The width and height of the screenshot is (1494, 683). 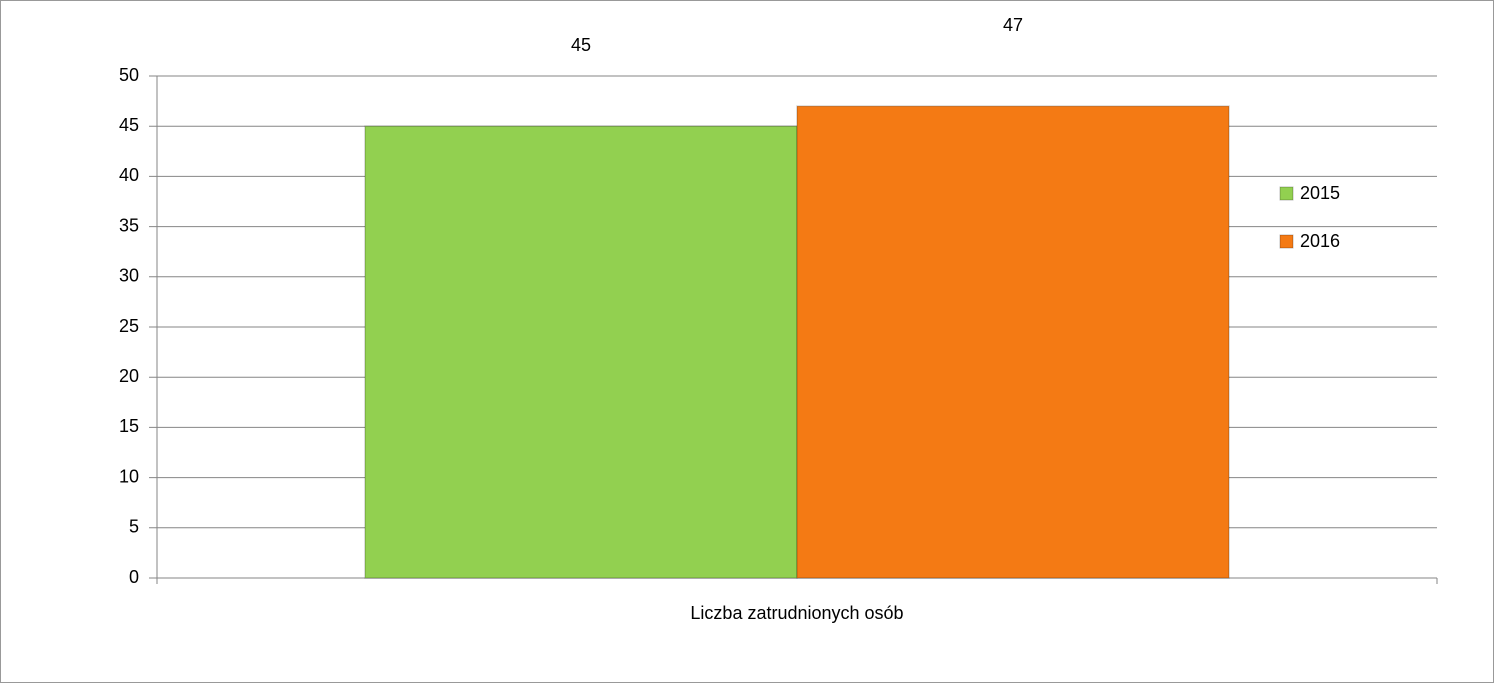 What do you see at coordinates (129, 225) in the screenshot?
I see `y-tick-label: 35` at bounding box center [129, 225].